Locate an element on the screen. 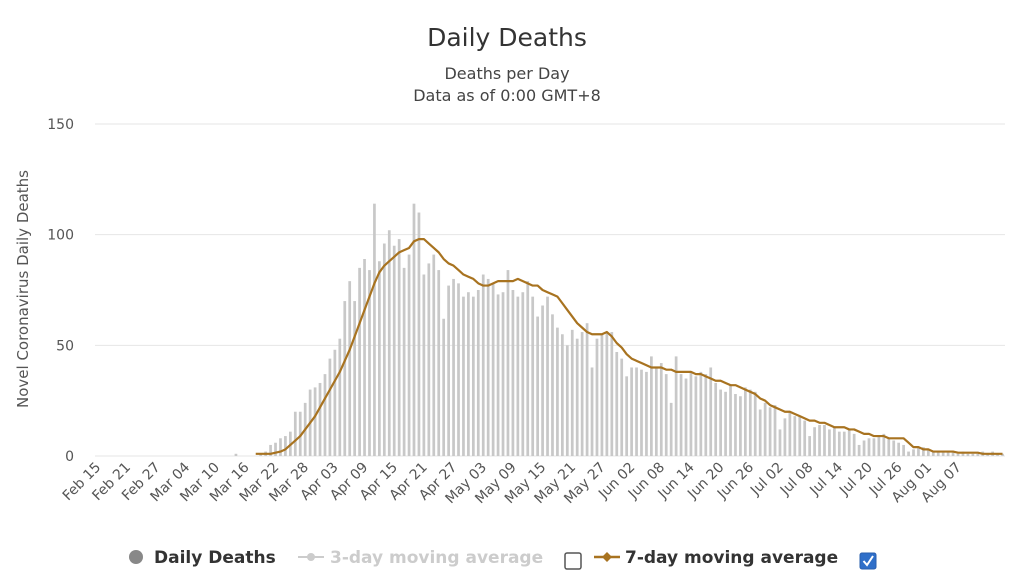 The width and height of the screenshot is (1024, 576). x-tick-label: Jul 14 is located at coordinates (826, 479).